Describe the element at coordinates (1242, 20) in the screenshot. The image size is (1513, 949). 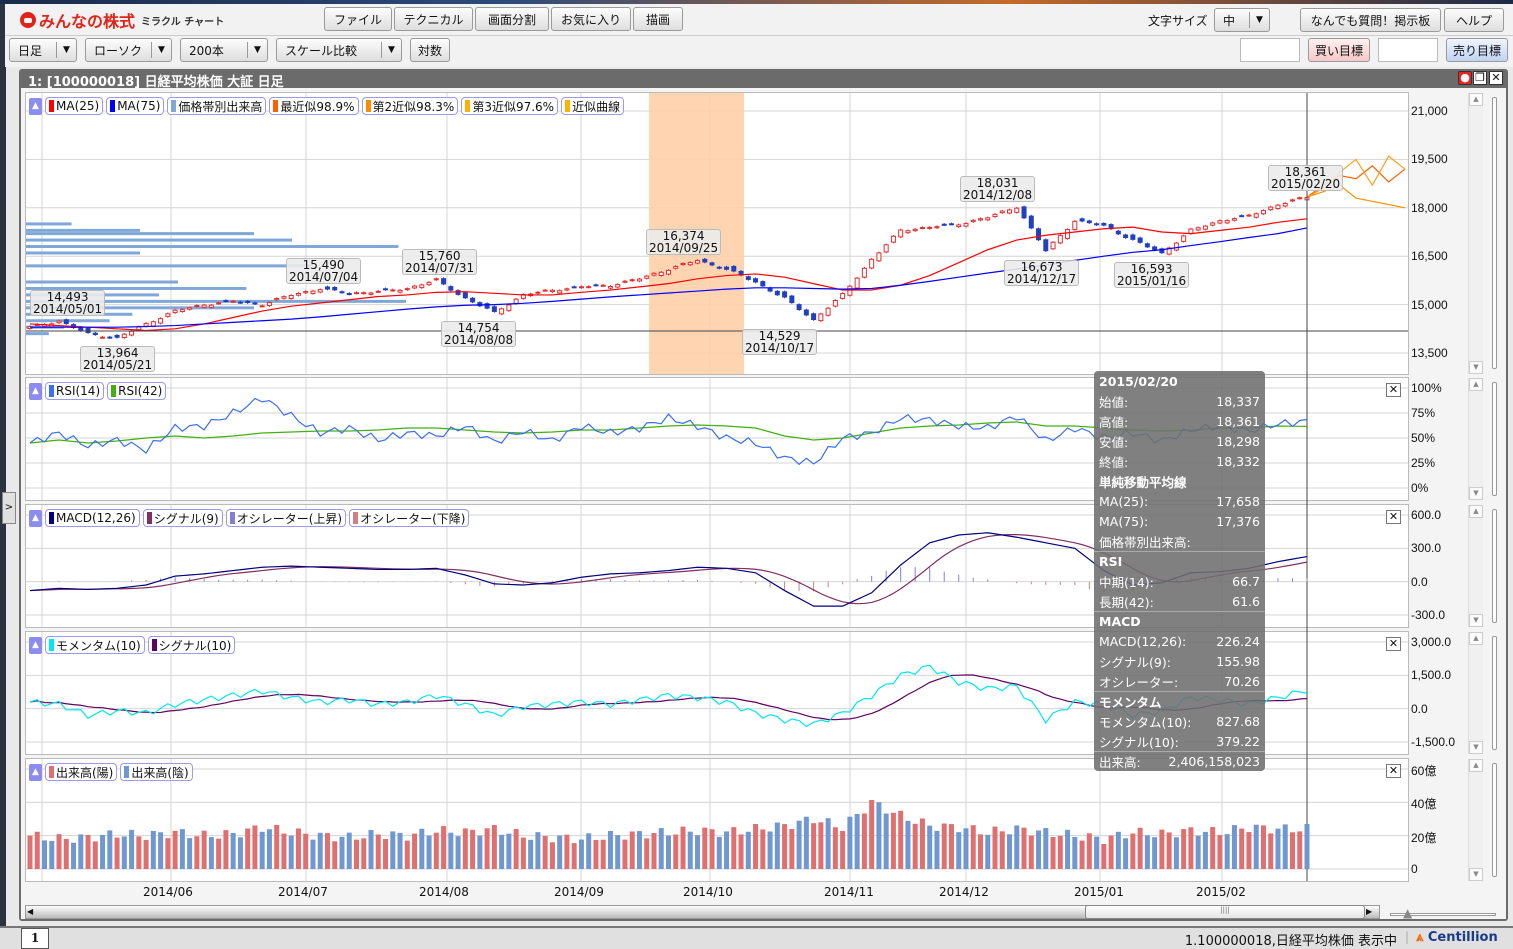
I see `font-size-select: 中 ▼` at that location.